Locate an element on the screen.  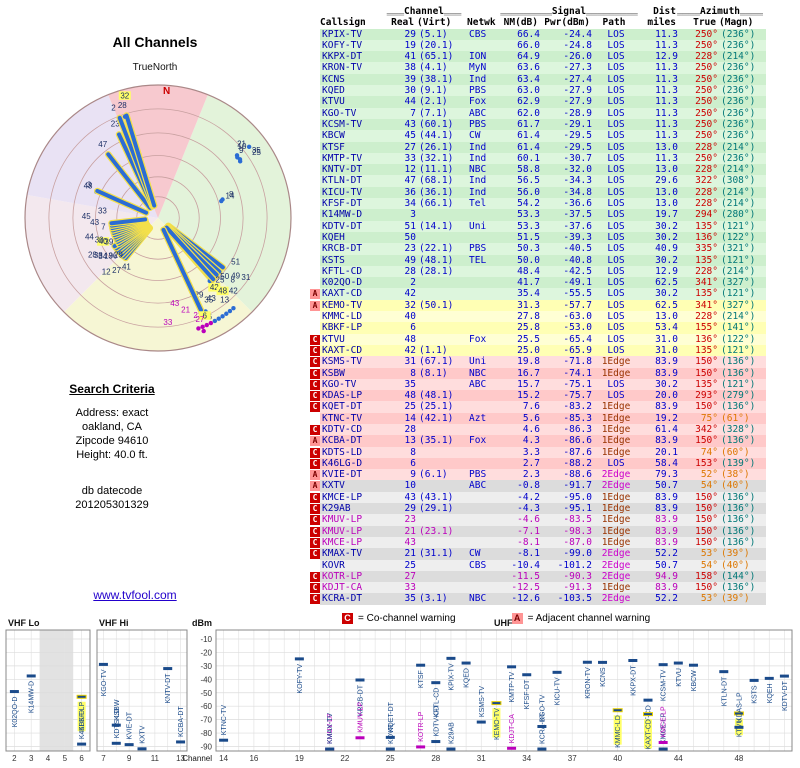
station-label-group: KBCW is located at coordinates (694, 680).